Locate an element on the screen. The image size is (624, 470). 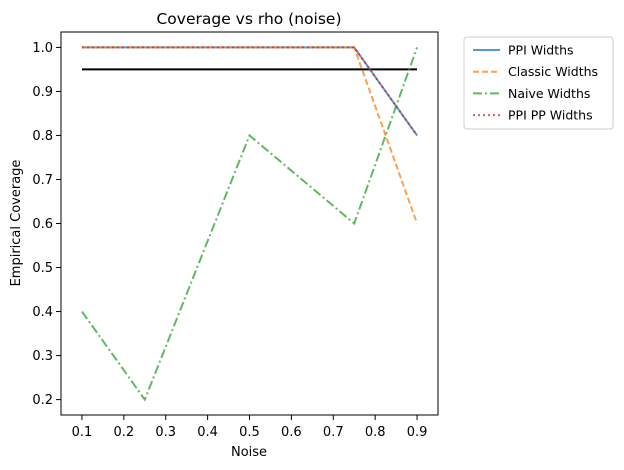
x-tick-label: 0.2 is located at coordinates (123, 432).